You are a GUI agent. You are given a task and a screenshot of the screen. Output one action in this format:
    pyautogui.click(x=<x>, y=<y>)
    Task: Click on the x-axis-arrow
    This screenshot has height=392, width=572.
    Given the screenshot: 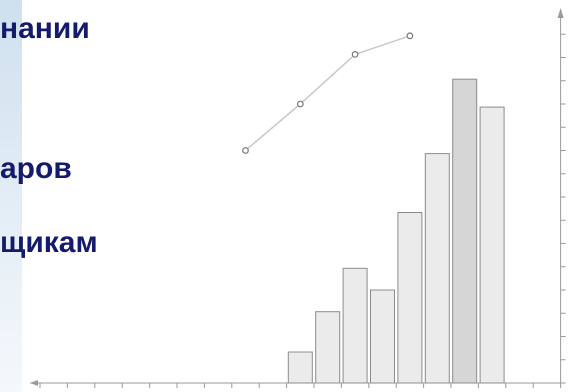 What is the action you would take?
    pyautogui.click(x=34, y=383)
    